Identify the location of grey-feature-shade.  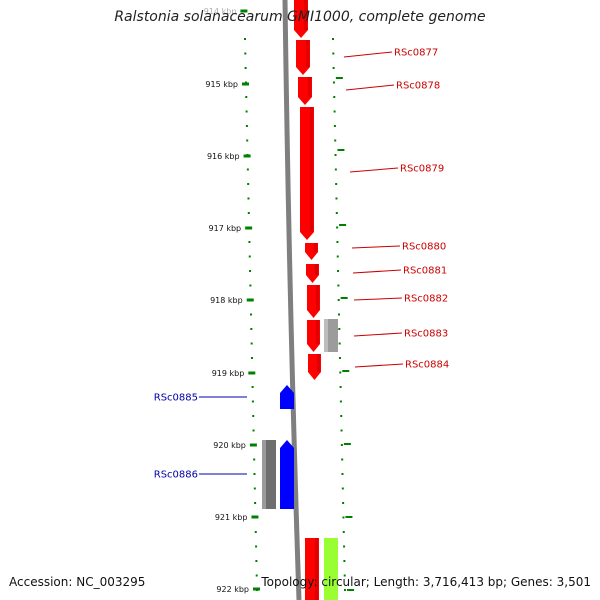
(333, 335).